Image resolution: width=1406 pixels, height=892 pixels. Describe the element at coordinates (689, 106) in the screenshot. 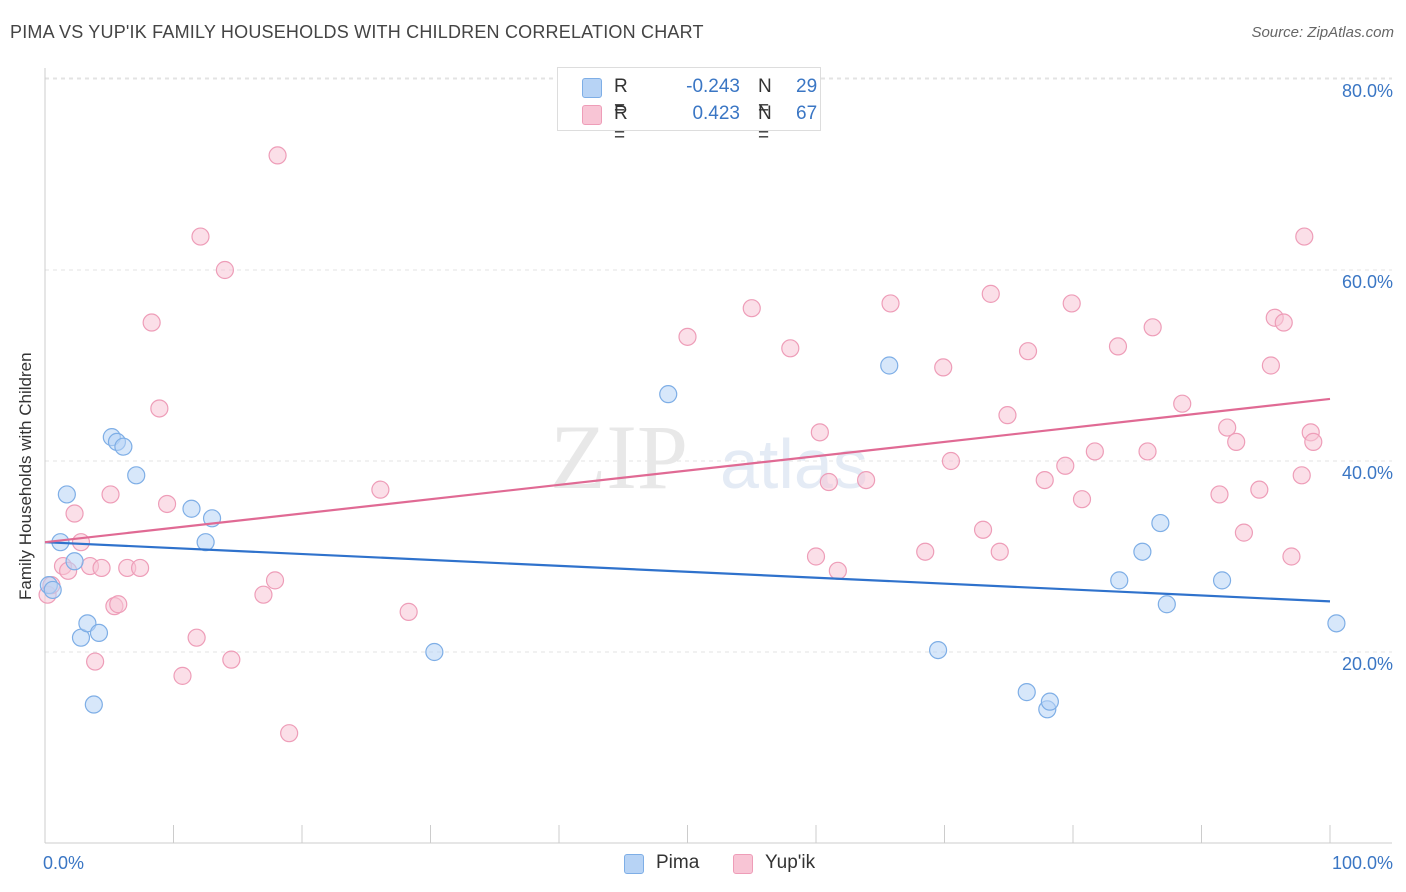

I see `stats-legend: R = -0.243 N = 29 R = 0.423 N = 67` at that location.